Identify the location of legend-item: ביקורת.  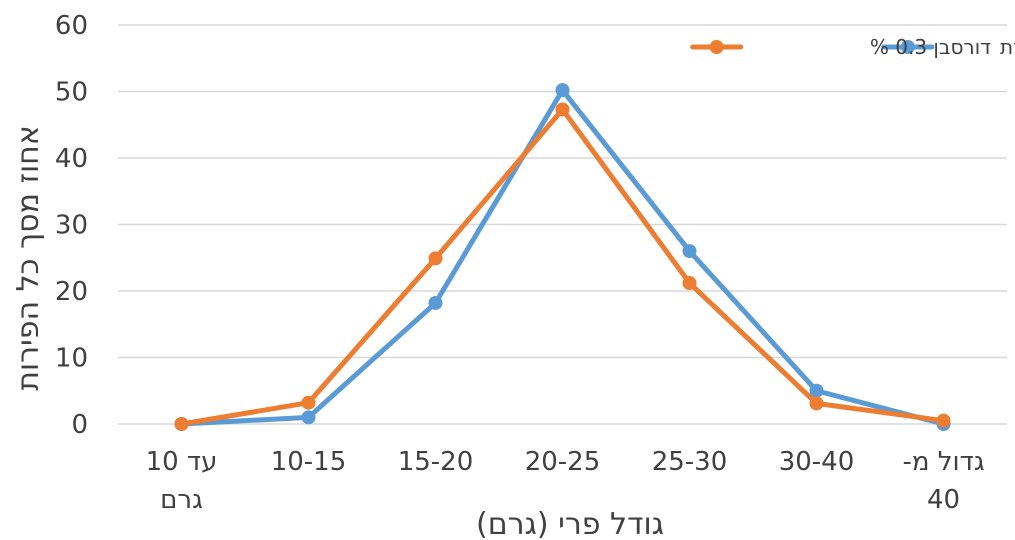
(948, 47).